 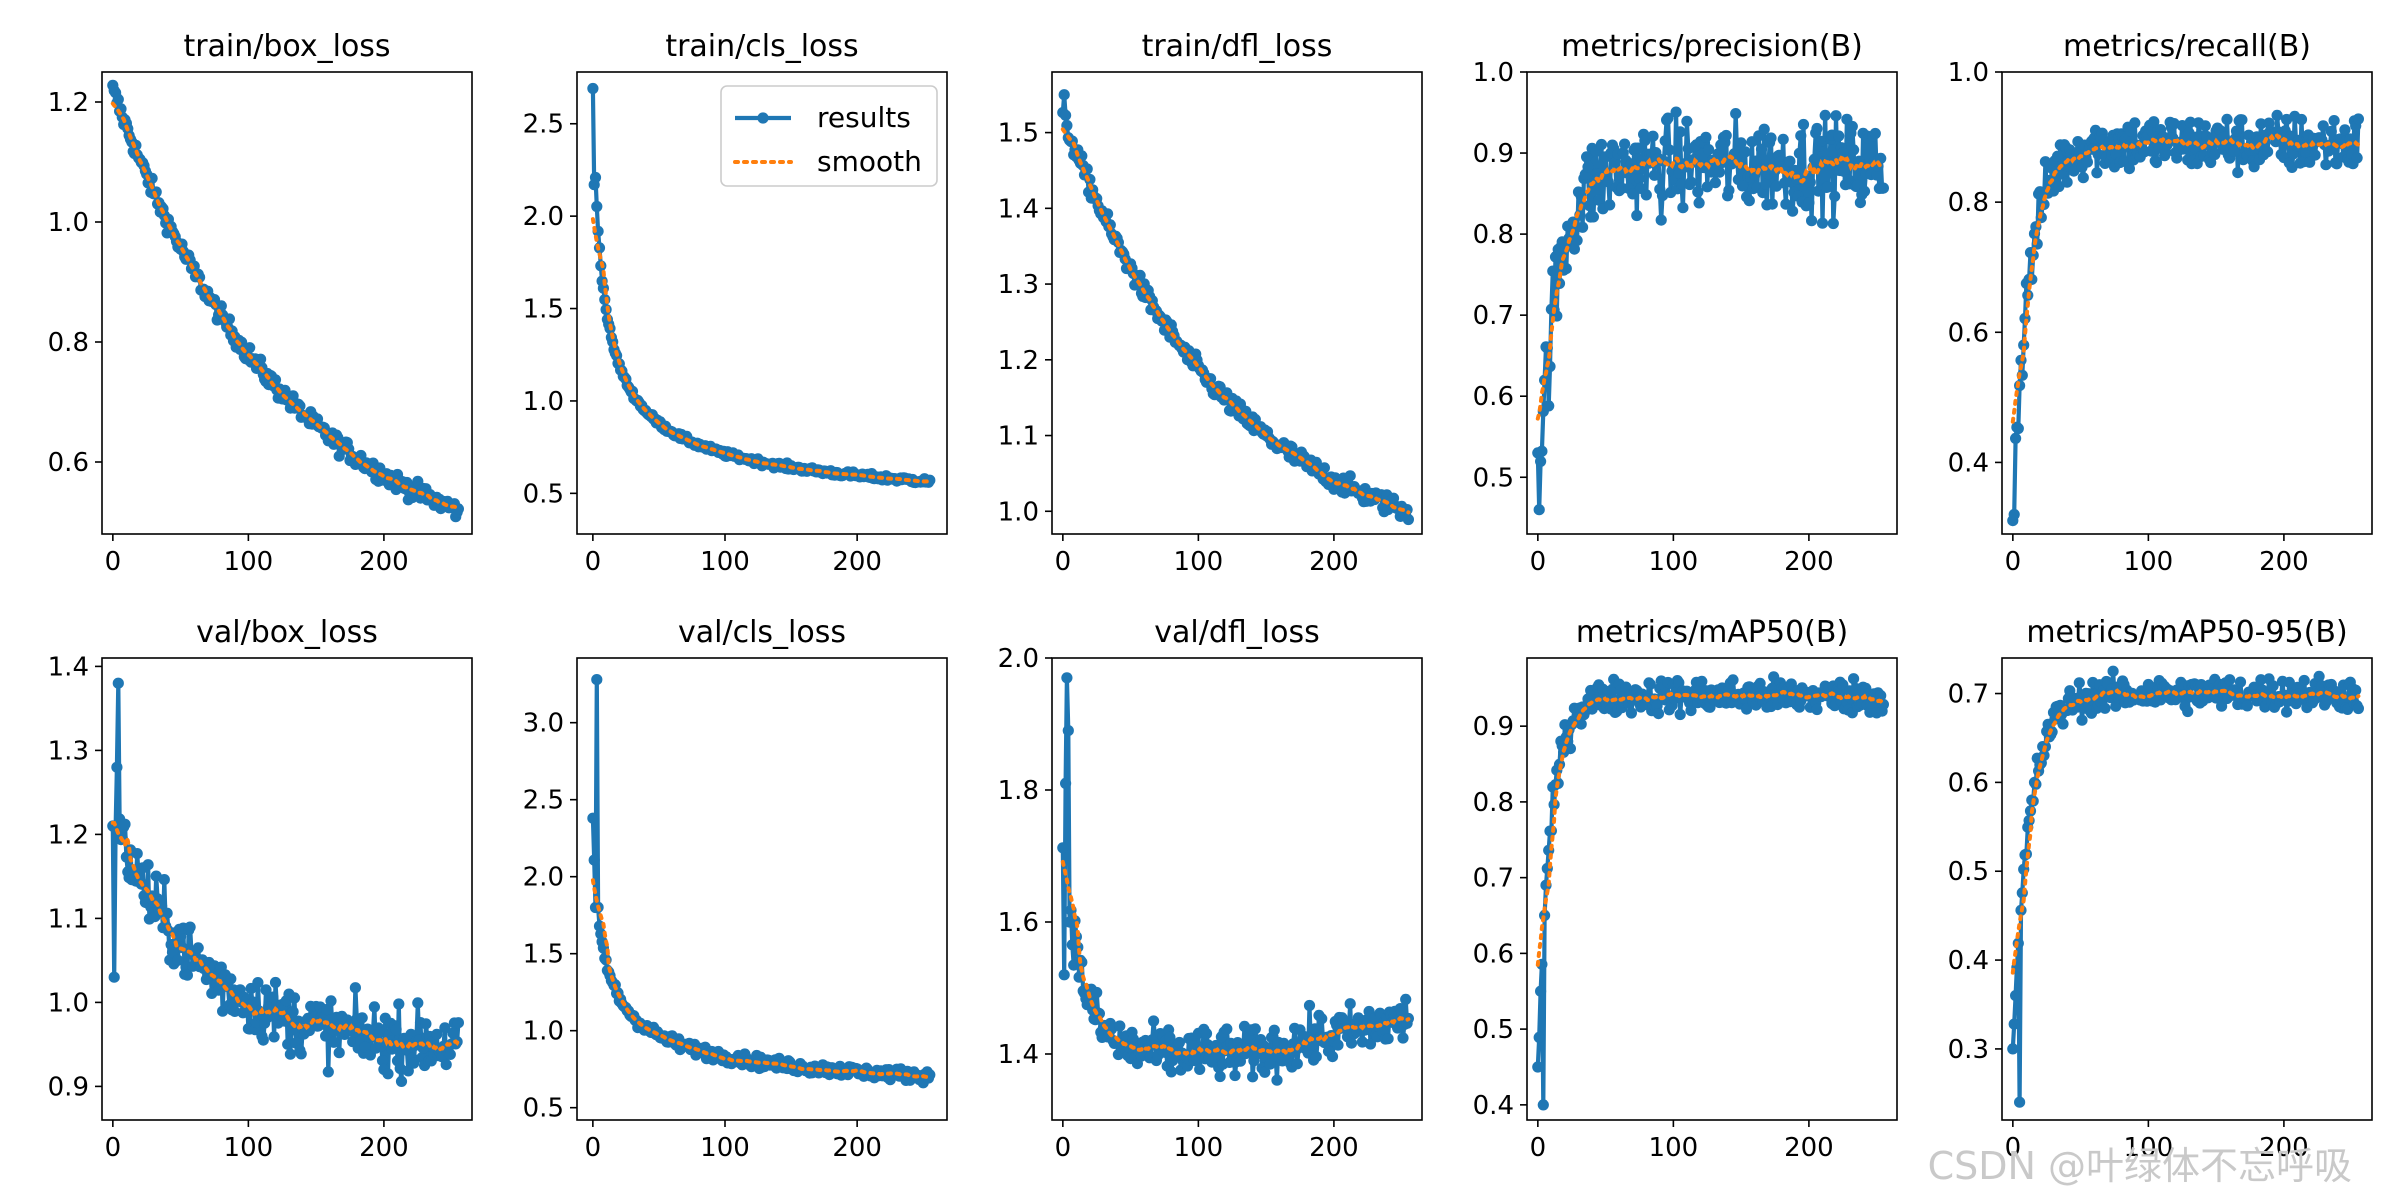 What do you see at coordinates (1712, 46) in the screenshot?
I see `chart-title: metrics/precision(B)` at bounding box center [1712, 46].